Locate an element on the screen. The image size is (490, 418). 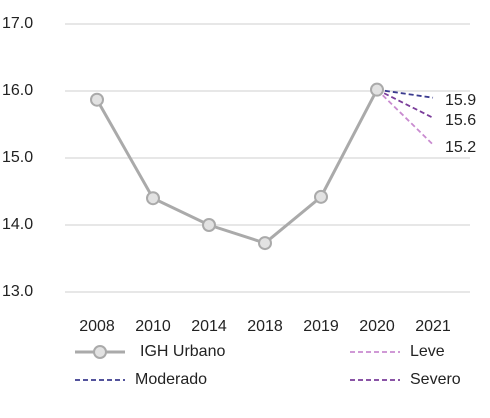
x-tick-label: 2010 is located at coordinates (153, 326).